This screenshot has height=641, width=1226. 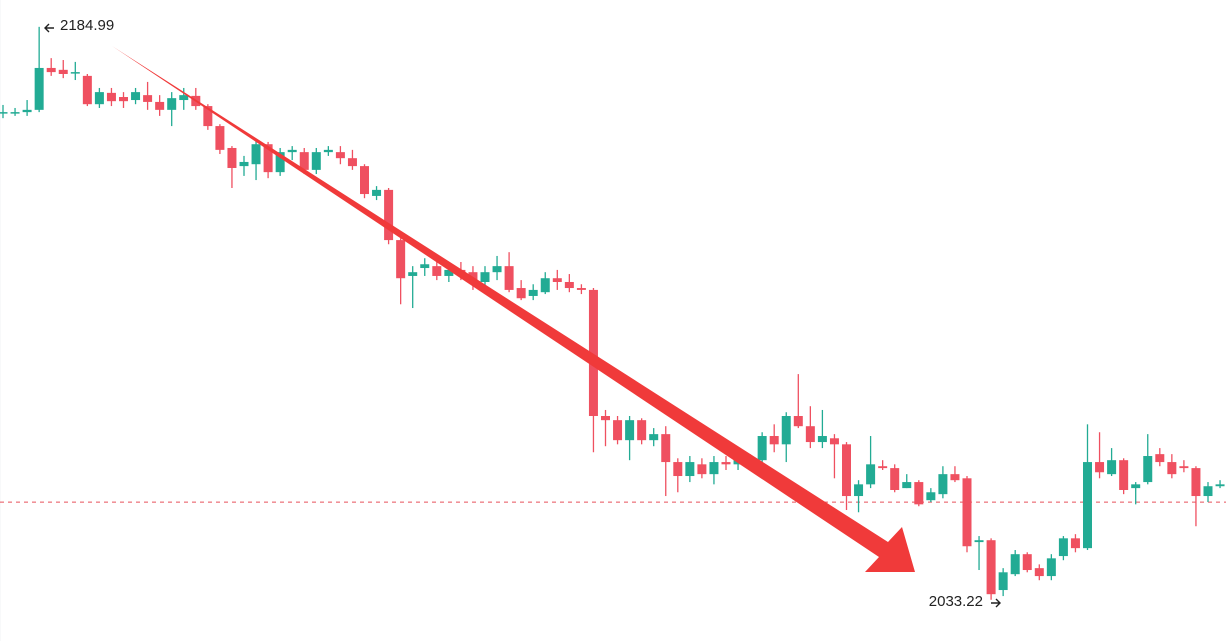 What do you see at coordinates (49, 28) in the screenshot?
I see `left-arrow-icon` at bounding box center [49, 28].